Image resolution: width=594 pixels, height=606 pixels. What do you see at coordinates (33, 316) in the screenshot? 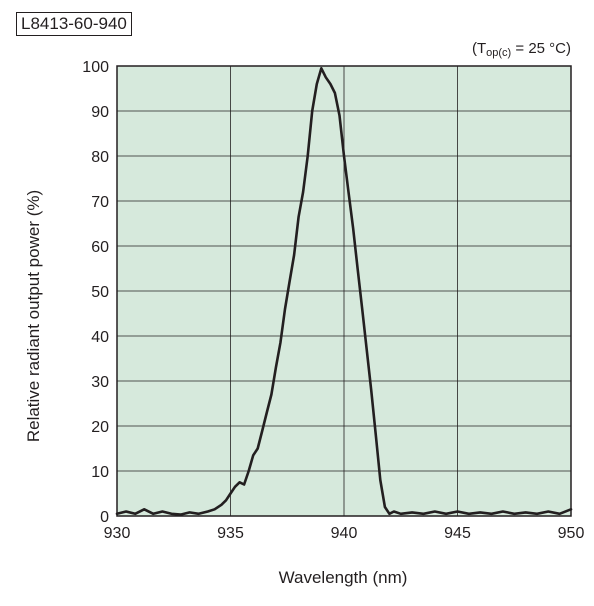
I see `y-axis-label: Relative radiant output power (%)` at bounding box center [33, 316].